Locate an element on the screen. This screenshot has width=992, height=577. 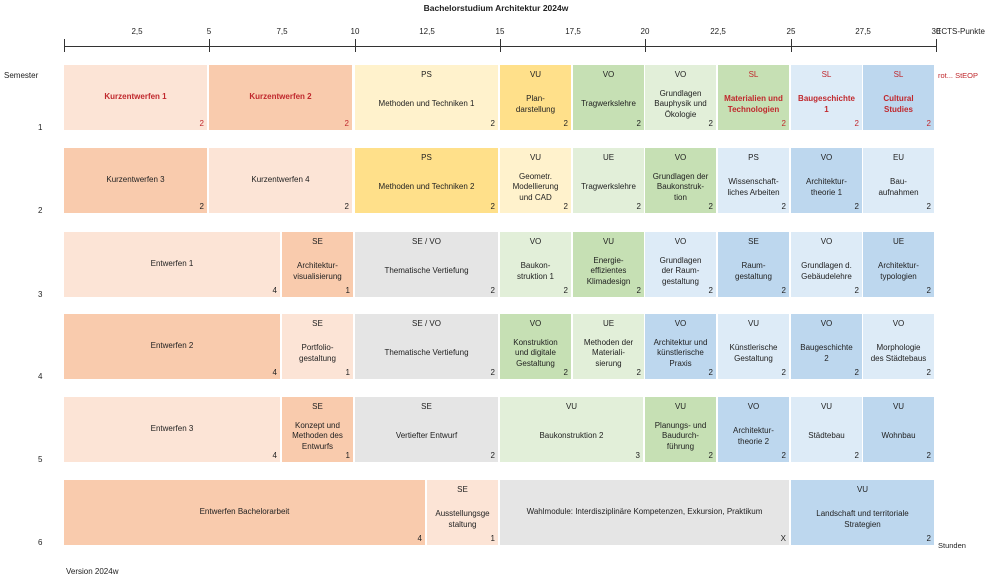
ects-scale: 2,5 5 7,5 10 12,5 15 17,5 20 22,5 25 27,5 30 is located at coordinates (496, 30).